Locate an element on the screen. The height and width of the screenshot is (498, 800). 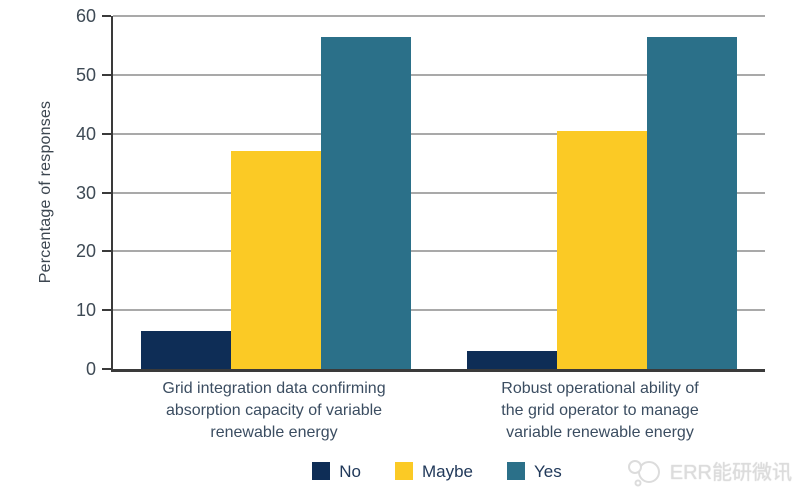
legend-item-yes: Yes is located at coordinates (534, 471).